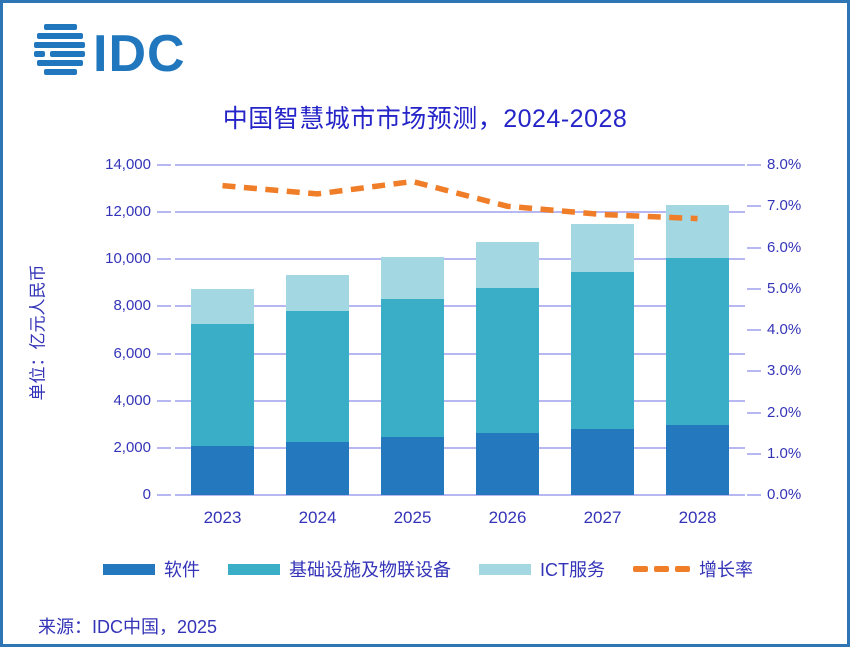 The width and height of the screenshot is (850, 647). Describe the element at coordinates (460, 200) in the screenshot. I see `growth-rate-line` at that location.